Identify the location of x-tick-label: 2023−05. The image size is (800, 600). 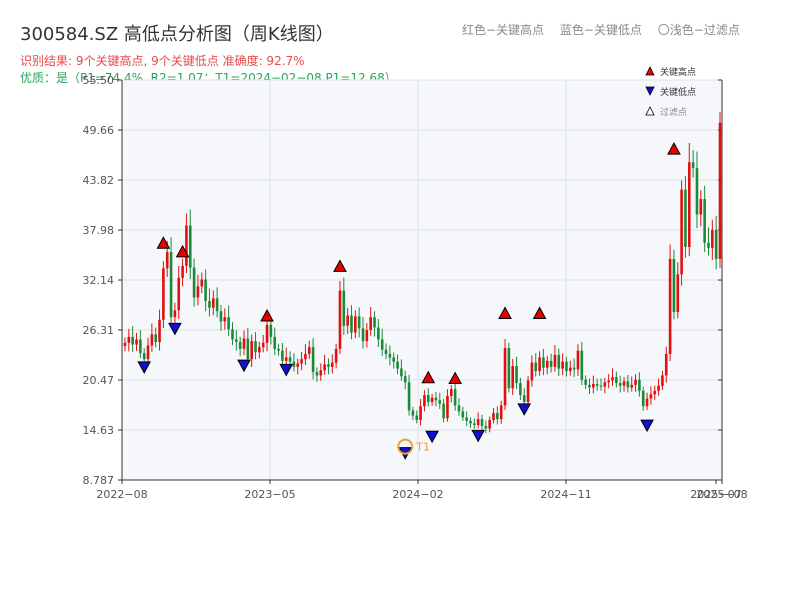
(269, 494).